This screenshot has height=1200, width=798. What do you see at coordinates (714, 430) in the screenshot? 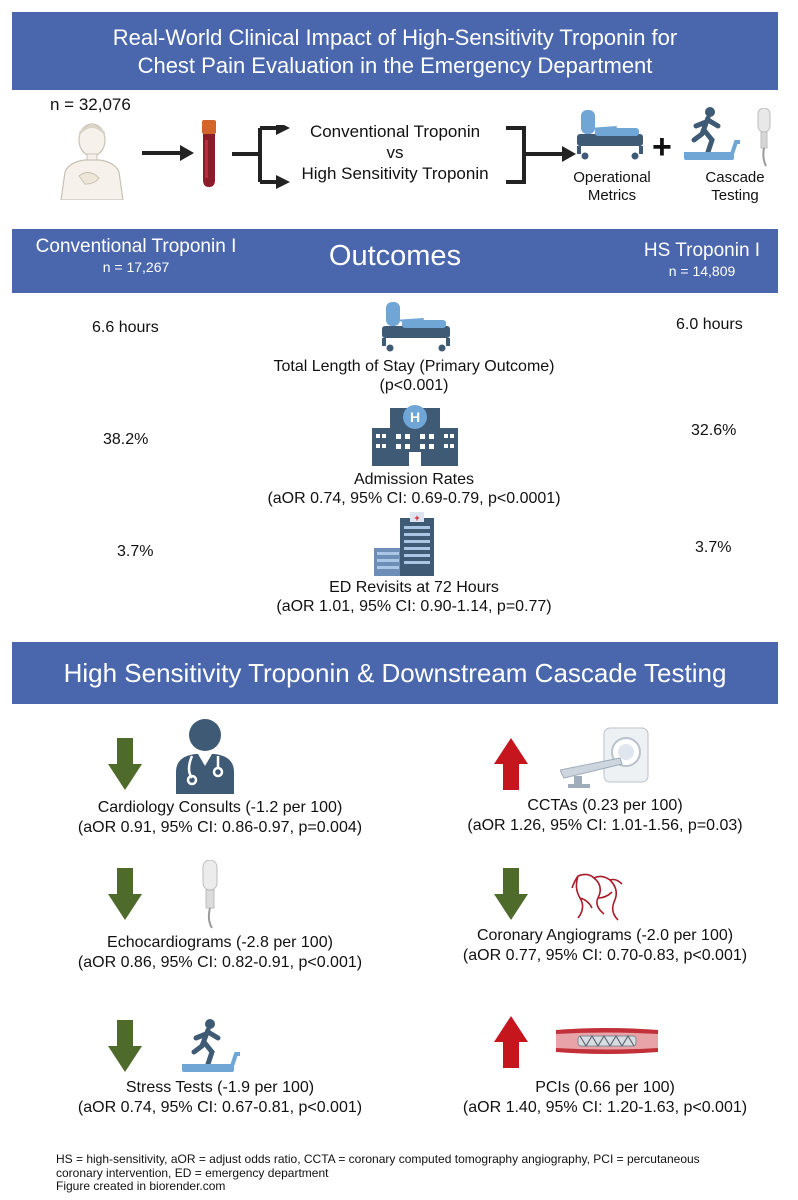
I see `admission-hs-value: 32.6%` at bounding box center [714, 430].